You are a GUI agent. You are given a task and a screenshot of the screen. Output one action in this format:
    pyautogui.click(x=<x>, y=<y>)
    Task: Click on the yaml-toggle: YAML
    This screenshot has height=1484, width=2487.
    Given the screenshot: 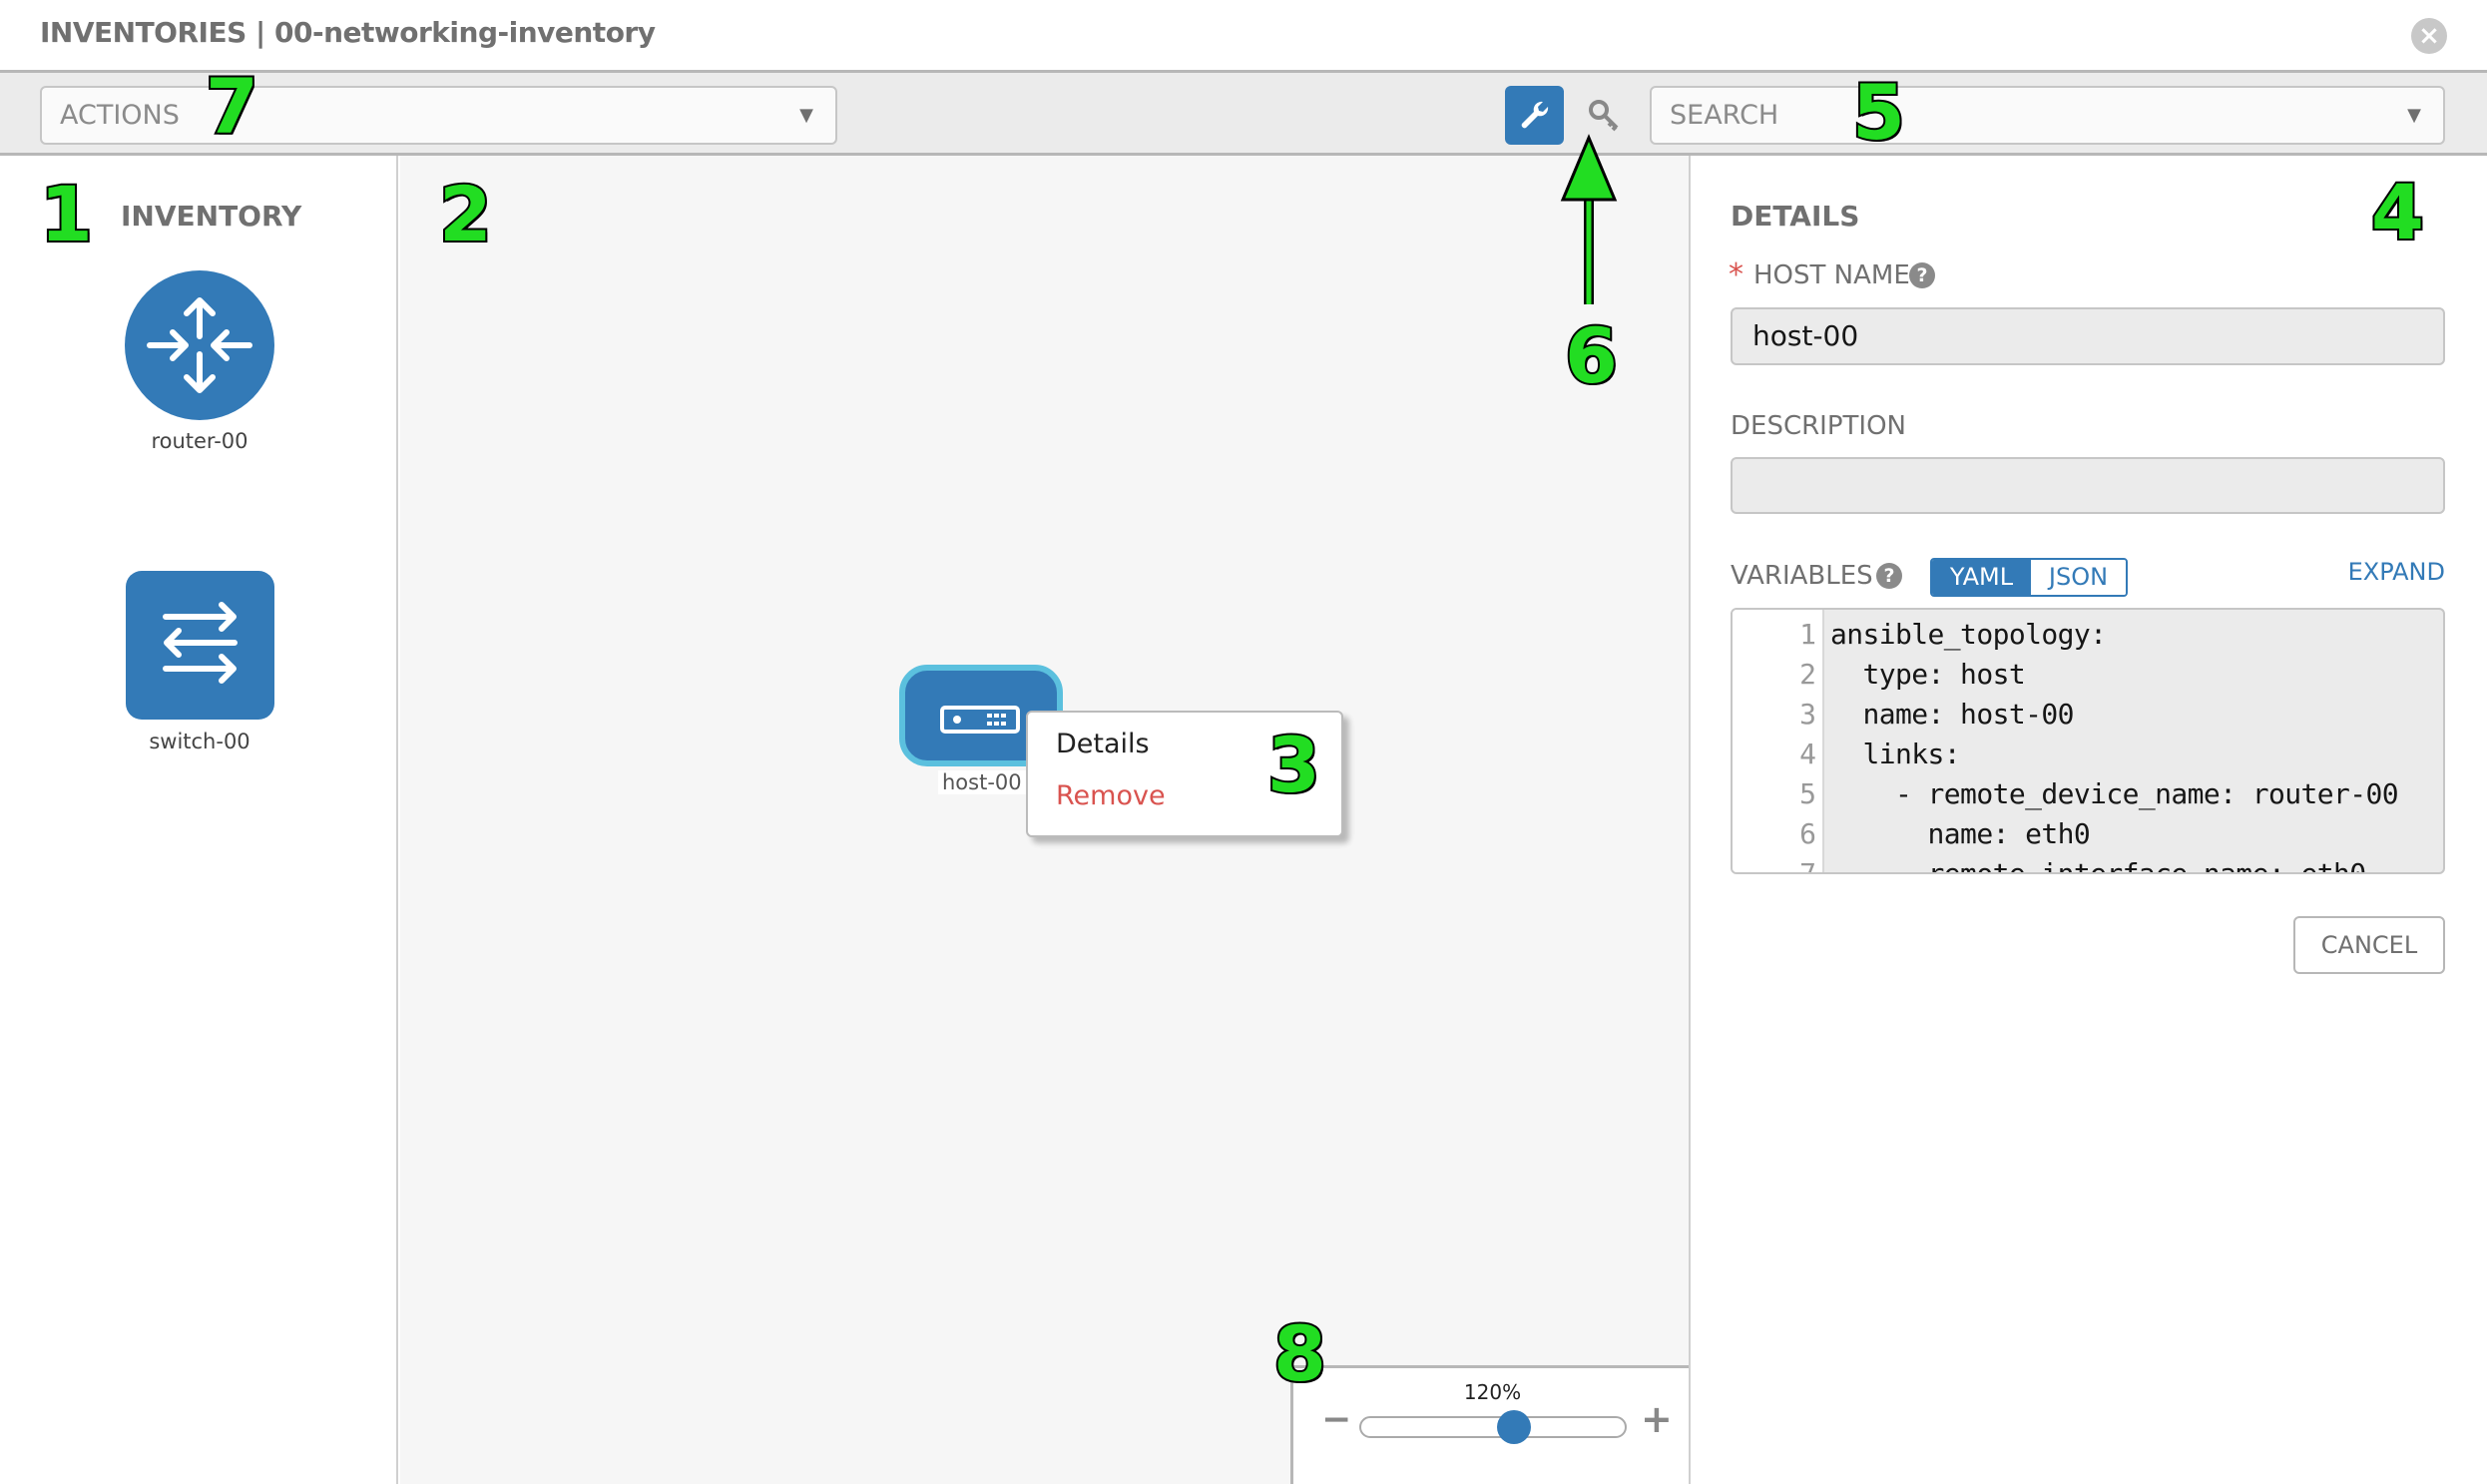 What is the action you would take?
    pyautogui.click(x=1981, y=577)
    